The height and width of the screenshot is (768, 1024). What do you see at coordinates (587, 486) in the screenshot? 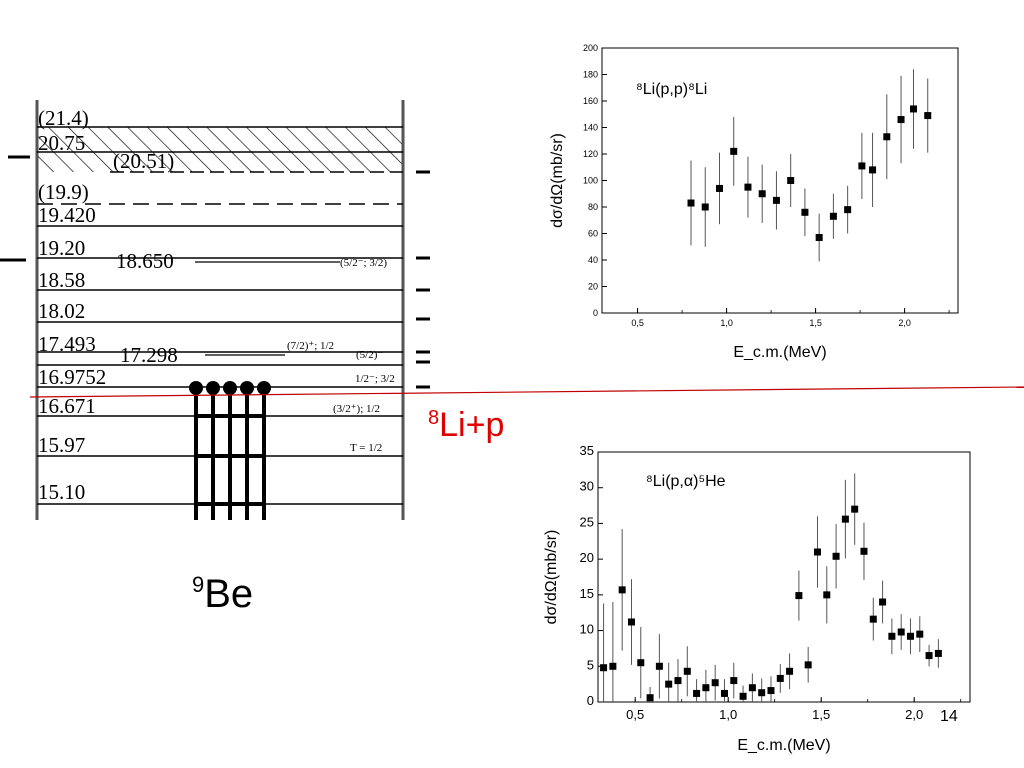
I see `y-tick-label: 30` at bounding box center [587, 486].